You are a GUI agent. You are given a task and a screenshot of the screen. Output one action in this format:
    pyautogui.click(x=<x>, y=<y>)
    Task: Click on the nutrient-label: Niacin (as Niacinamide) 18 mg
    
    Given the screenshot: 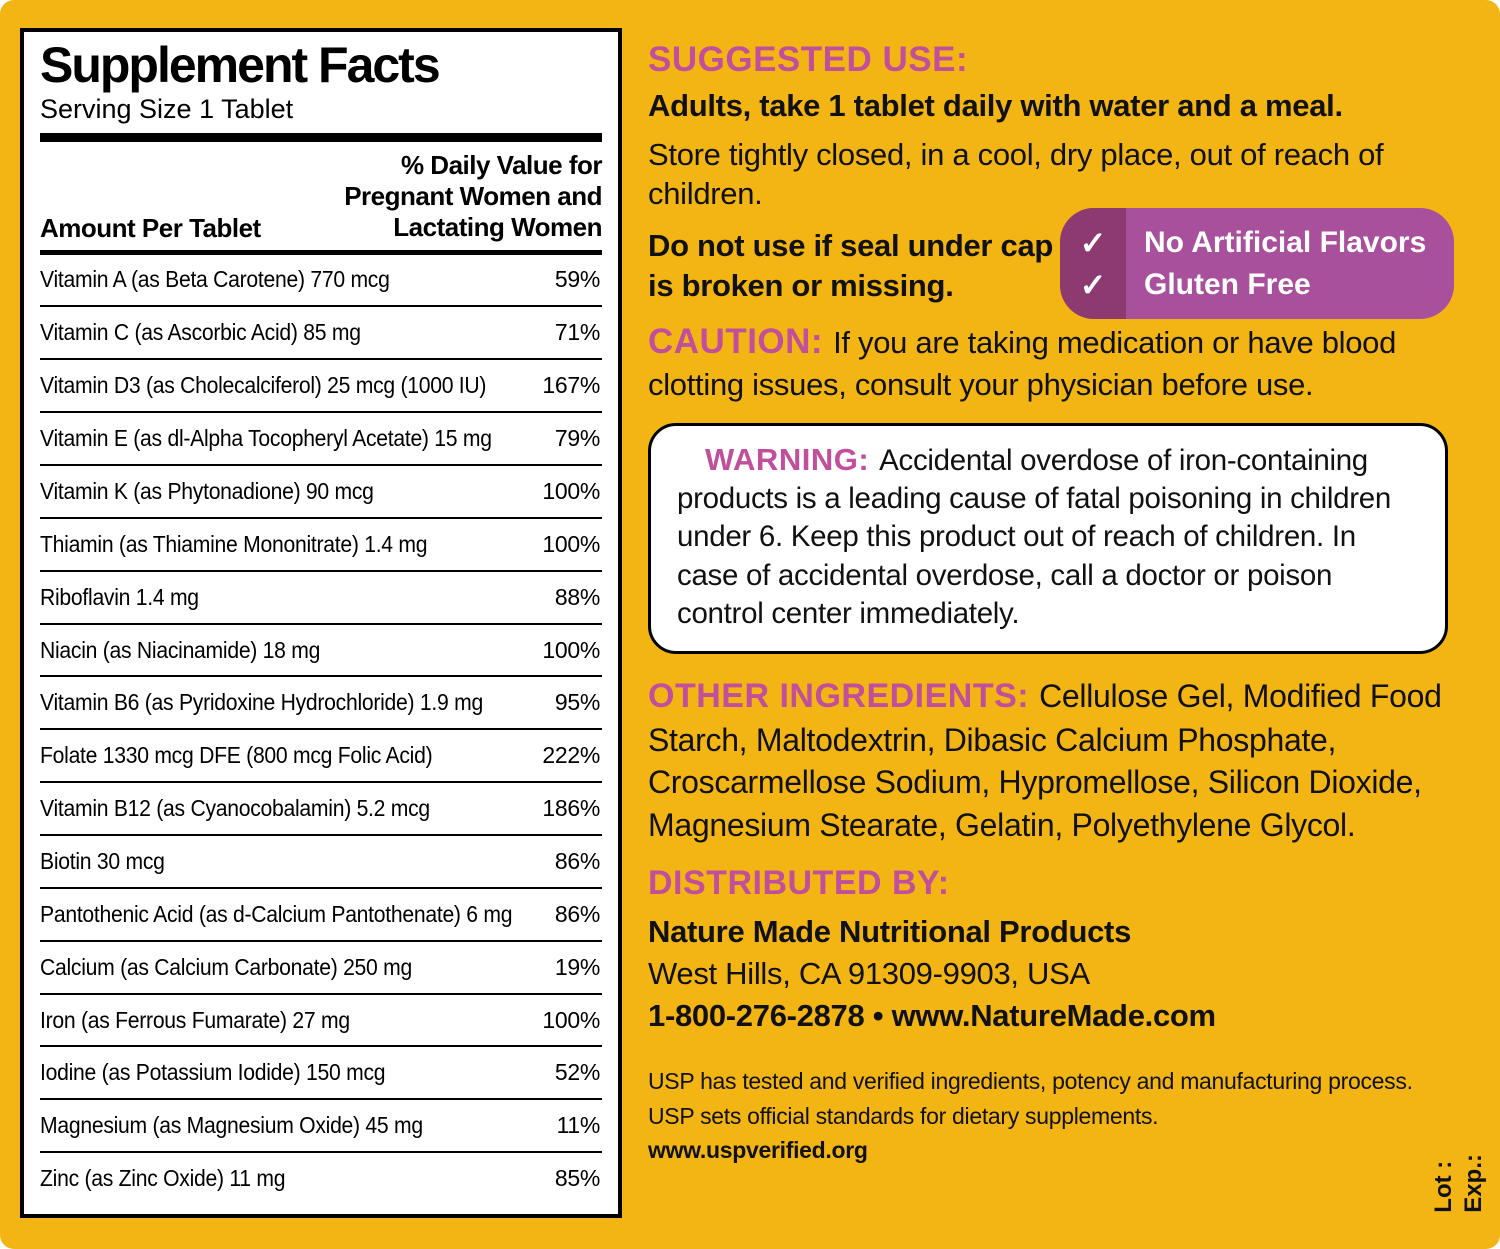 What is the action you would take?
    pyautogui.click(x=180, y=649)
    